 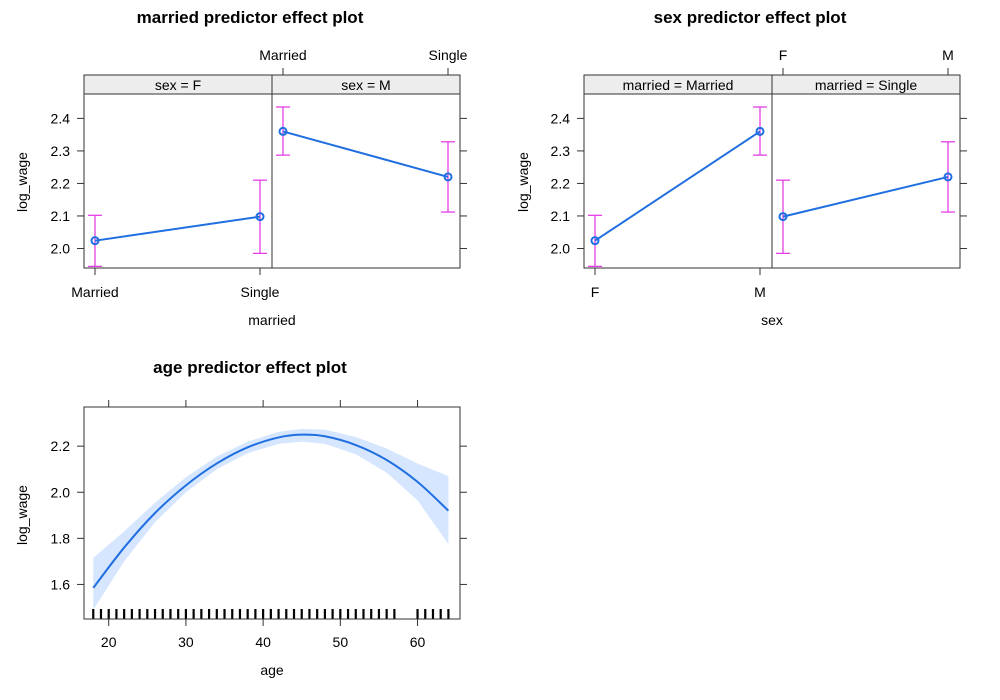 What do you see at coordinates (282, 55) in the screenshot?
I see `x-tick-label-top: Married` at bounding box center [282, 55].